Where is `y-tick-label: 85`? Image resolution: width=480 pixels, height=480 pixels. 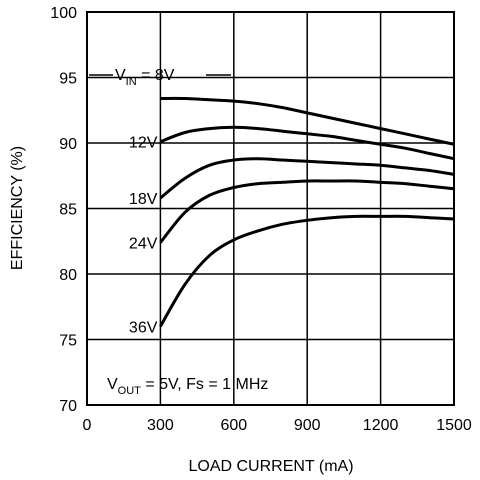
y-tick-label: 85 is located at coordinates (68, 210).